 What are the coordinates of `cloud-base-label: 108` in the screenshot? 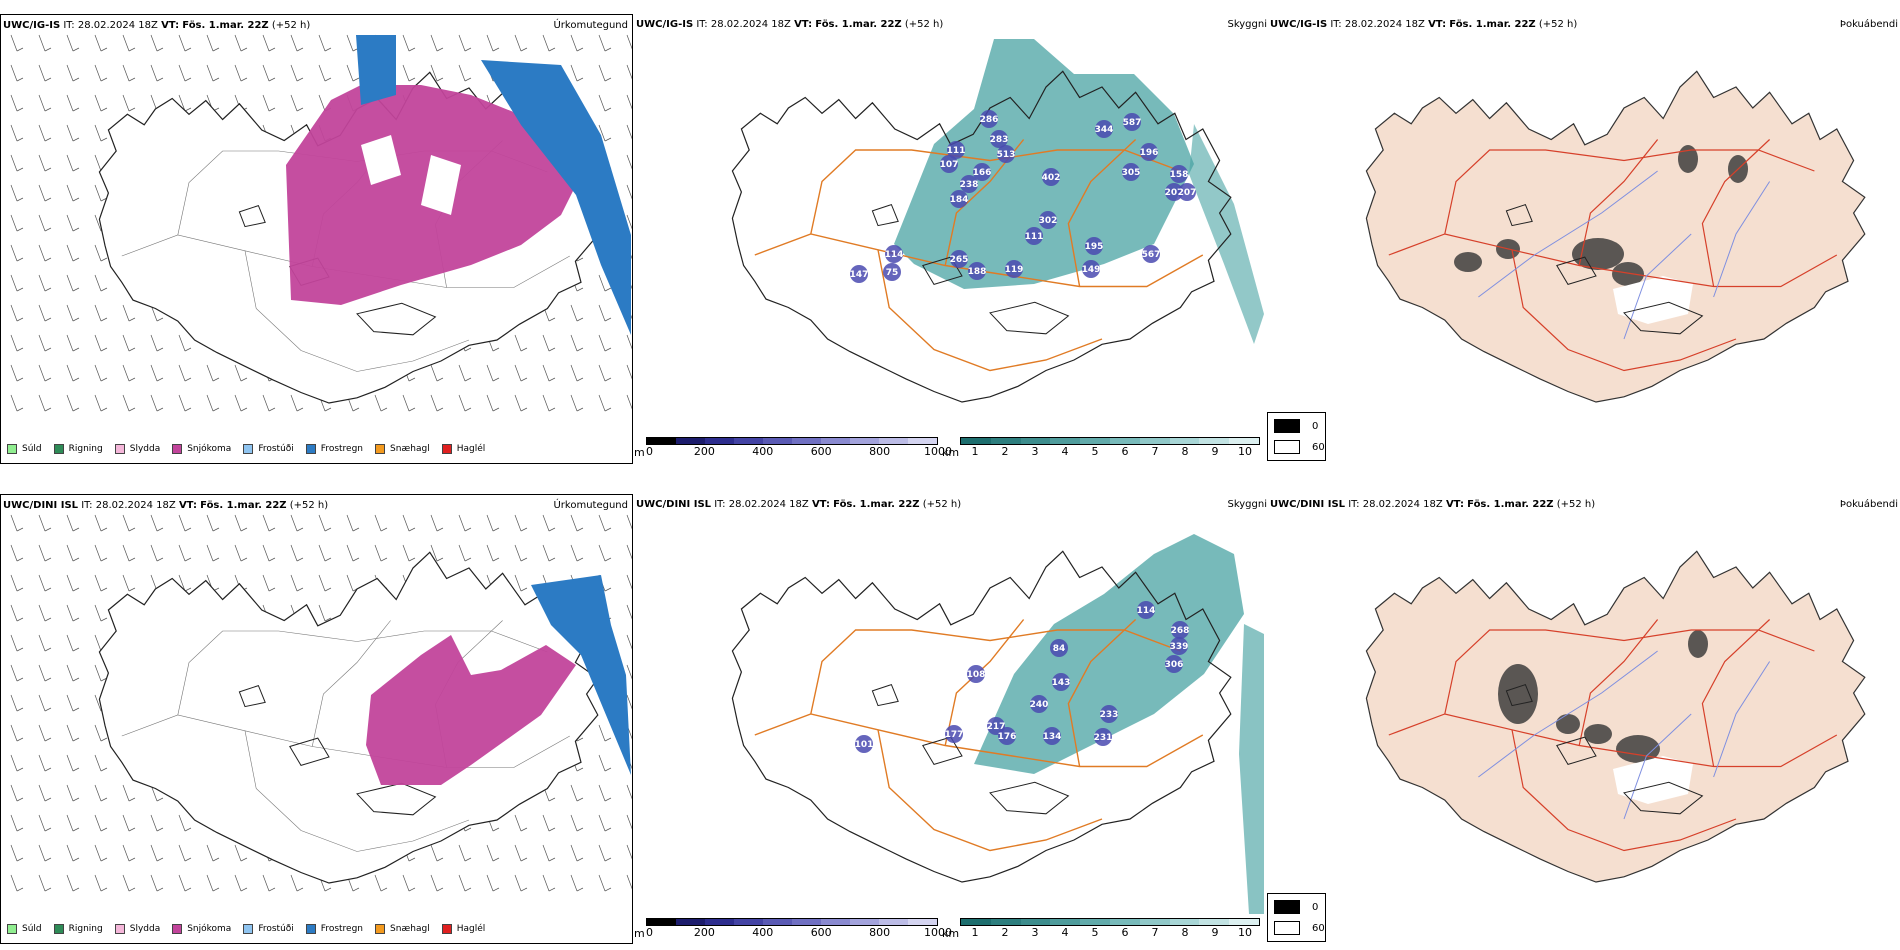 It's located at (976, 675).